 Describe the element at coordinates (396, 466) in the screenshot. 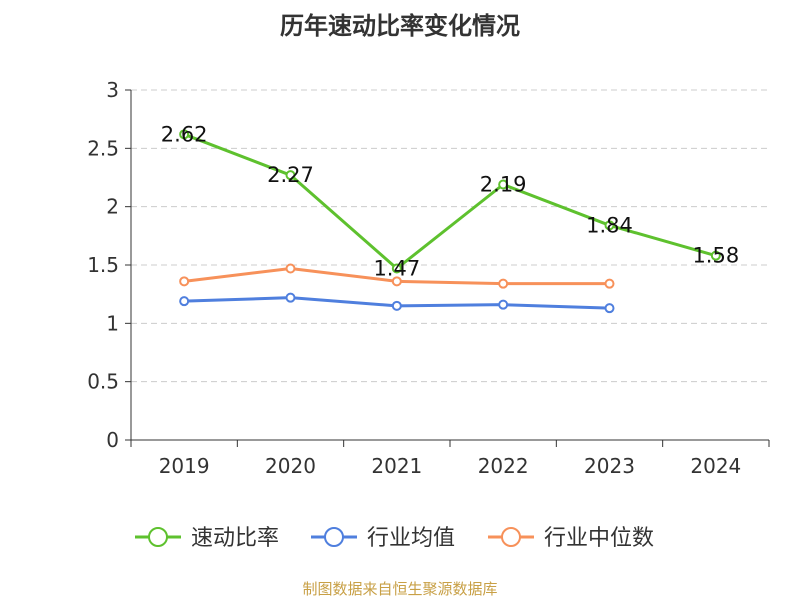

I see `x-tick-label: 2021` at that location.